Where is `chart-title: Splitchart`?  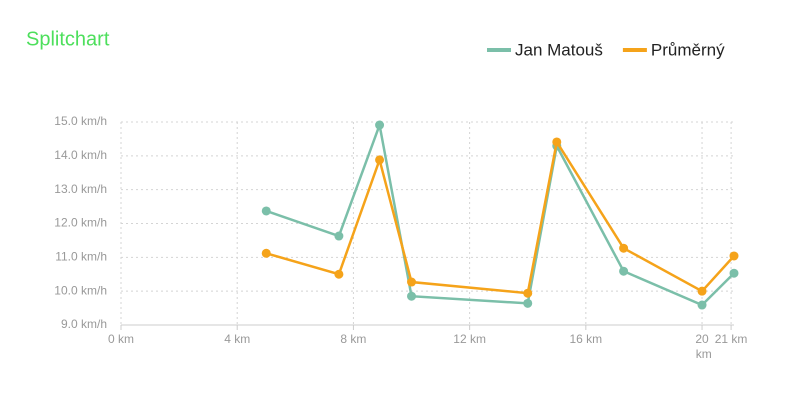
chart-title: Splitchart is located at coordinates (68, 39).